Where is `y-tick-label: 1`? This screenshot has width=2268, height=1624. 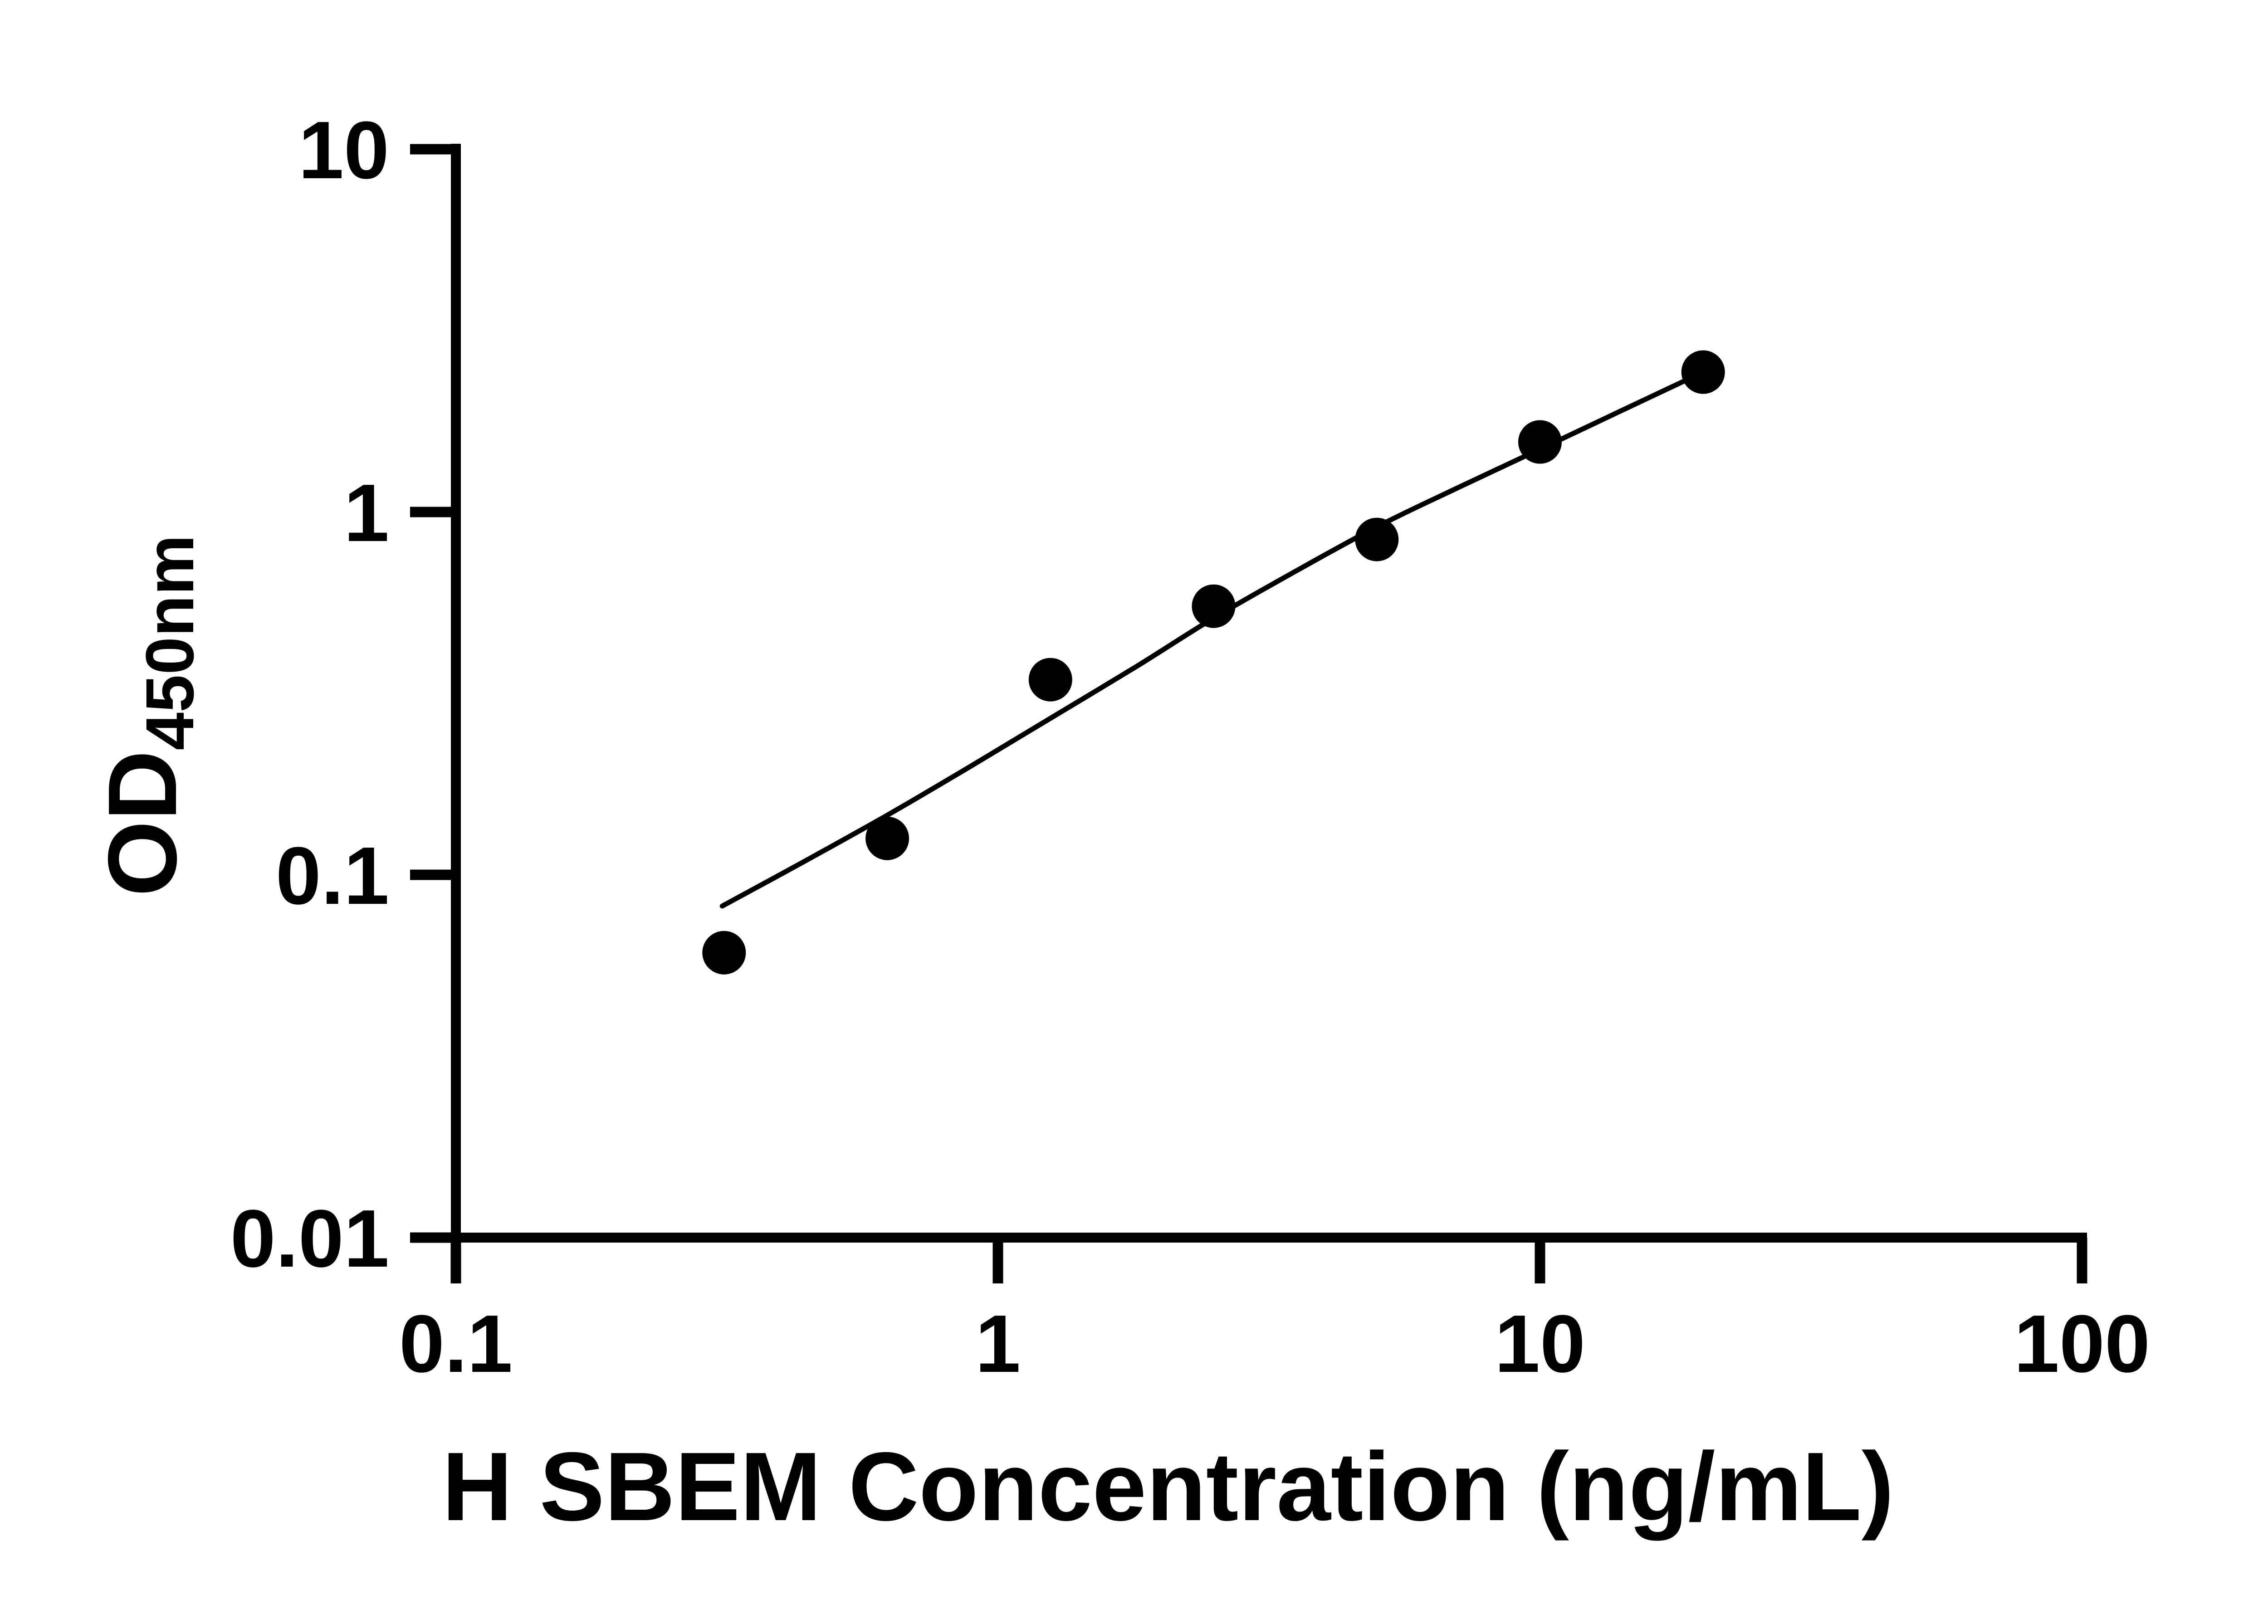 y-tick-label: 1 is located at coordinates (367, 513).